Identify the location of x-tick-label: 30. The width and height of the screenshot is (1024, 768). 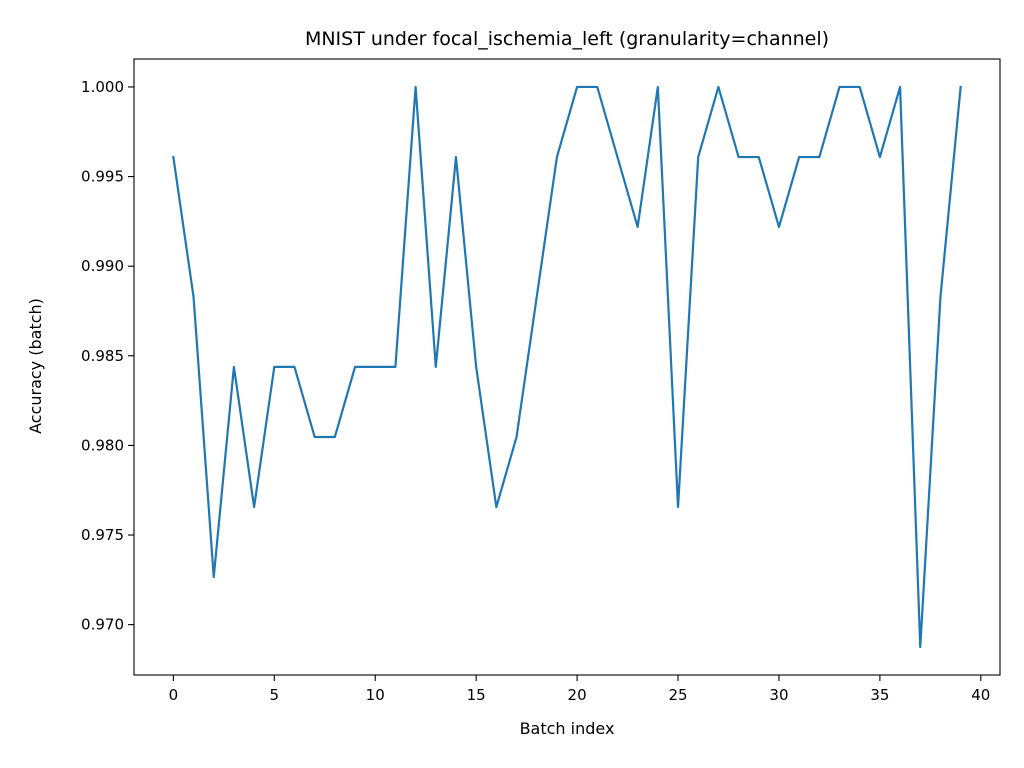
(778, 695).